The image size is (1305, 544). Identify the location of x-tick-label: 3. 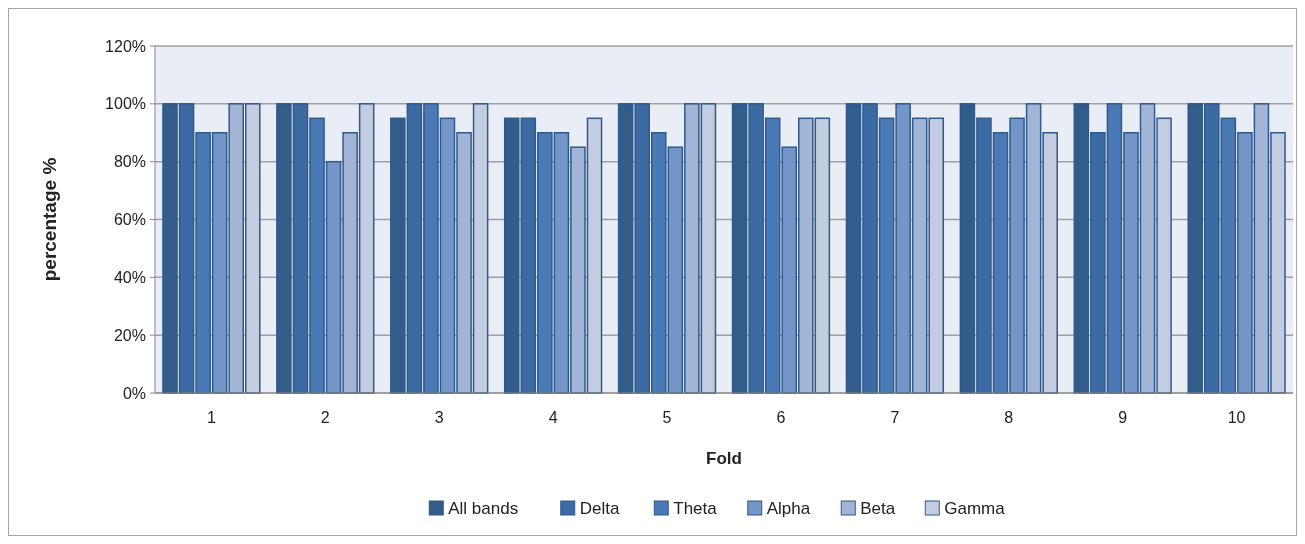
(439, 417).